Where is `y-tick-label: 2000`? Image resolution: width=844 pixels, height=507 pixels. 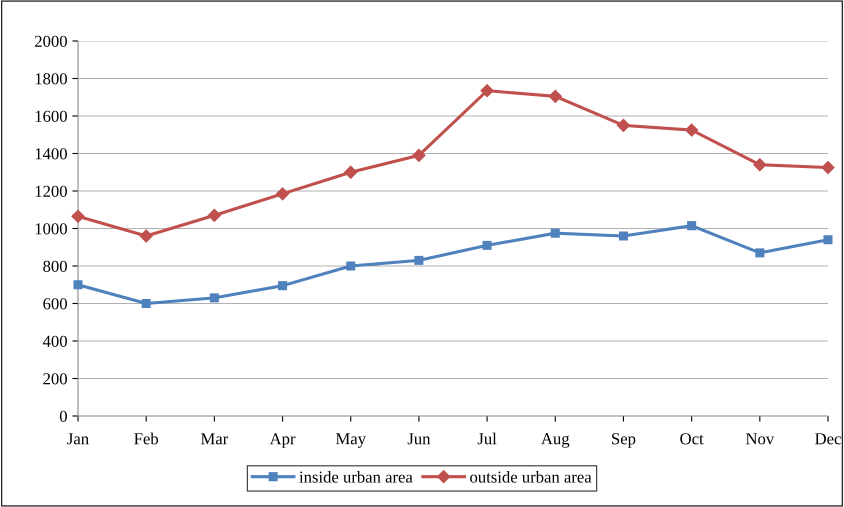 y-tick-label: 2000 is located at coordinates (50, 41).